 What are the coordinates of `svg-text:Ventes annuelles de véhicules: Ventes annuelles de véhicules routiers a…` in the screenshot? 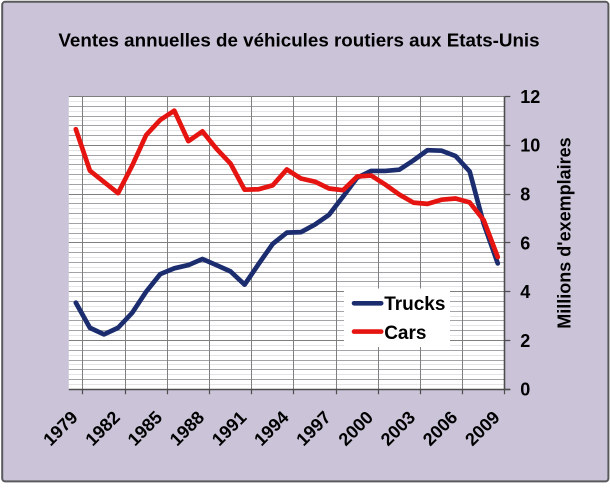 It's located at (298, 39).